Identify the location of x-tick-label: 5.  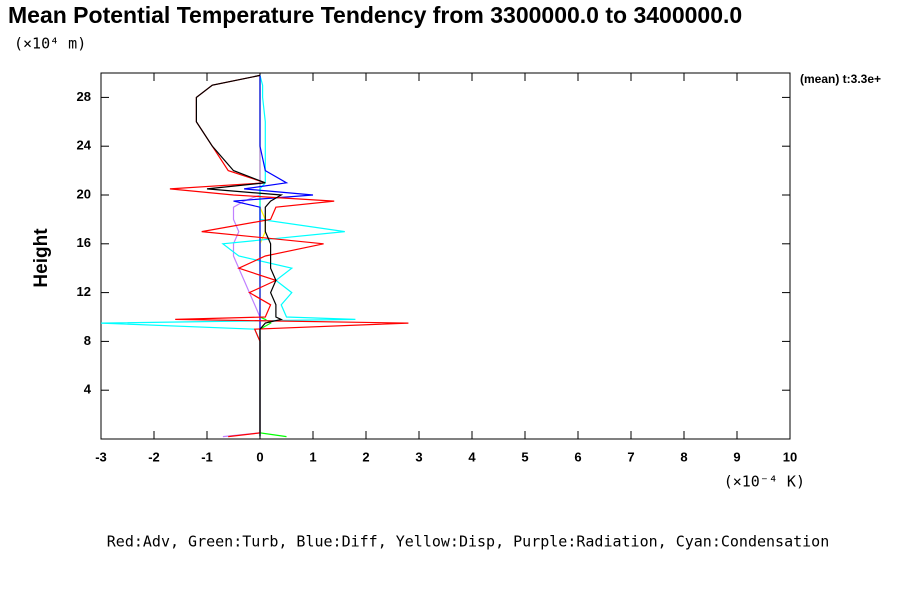
(524, 456).